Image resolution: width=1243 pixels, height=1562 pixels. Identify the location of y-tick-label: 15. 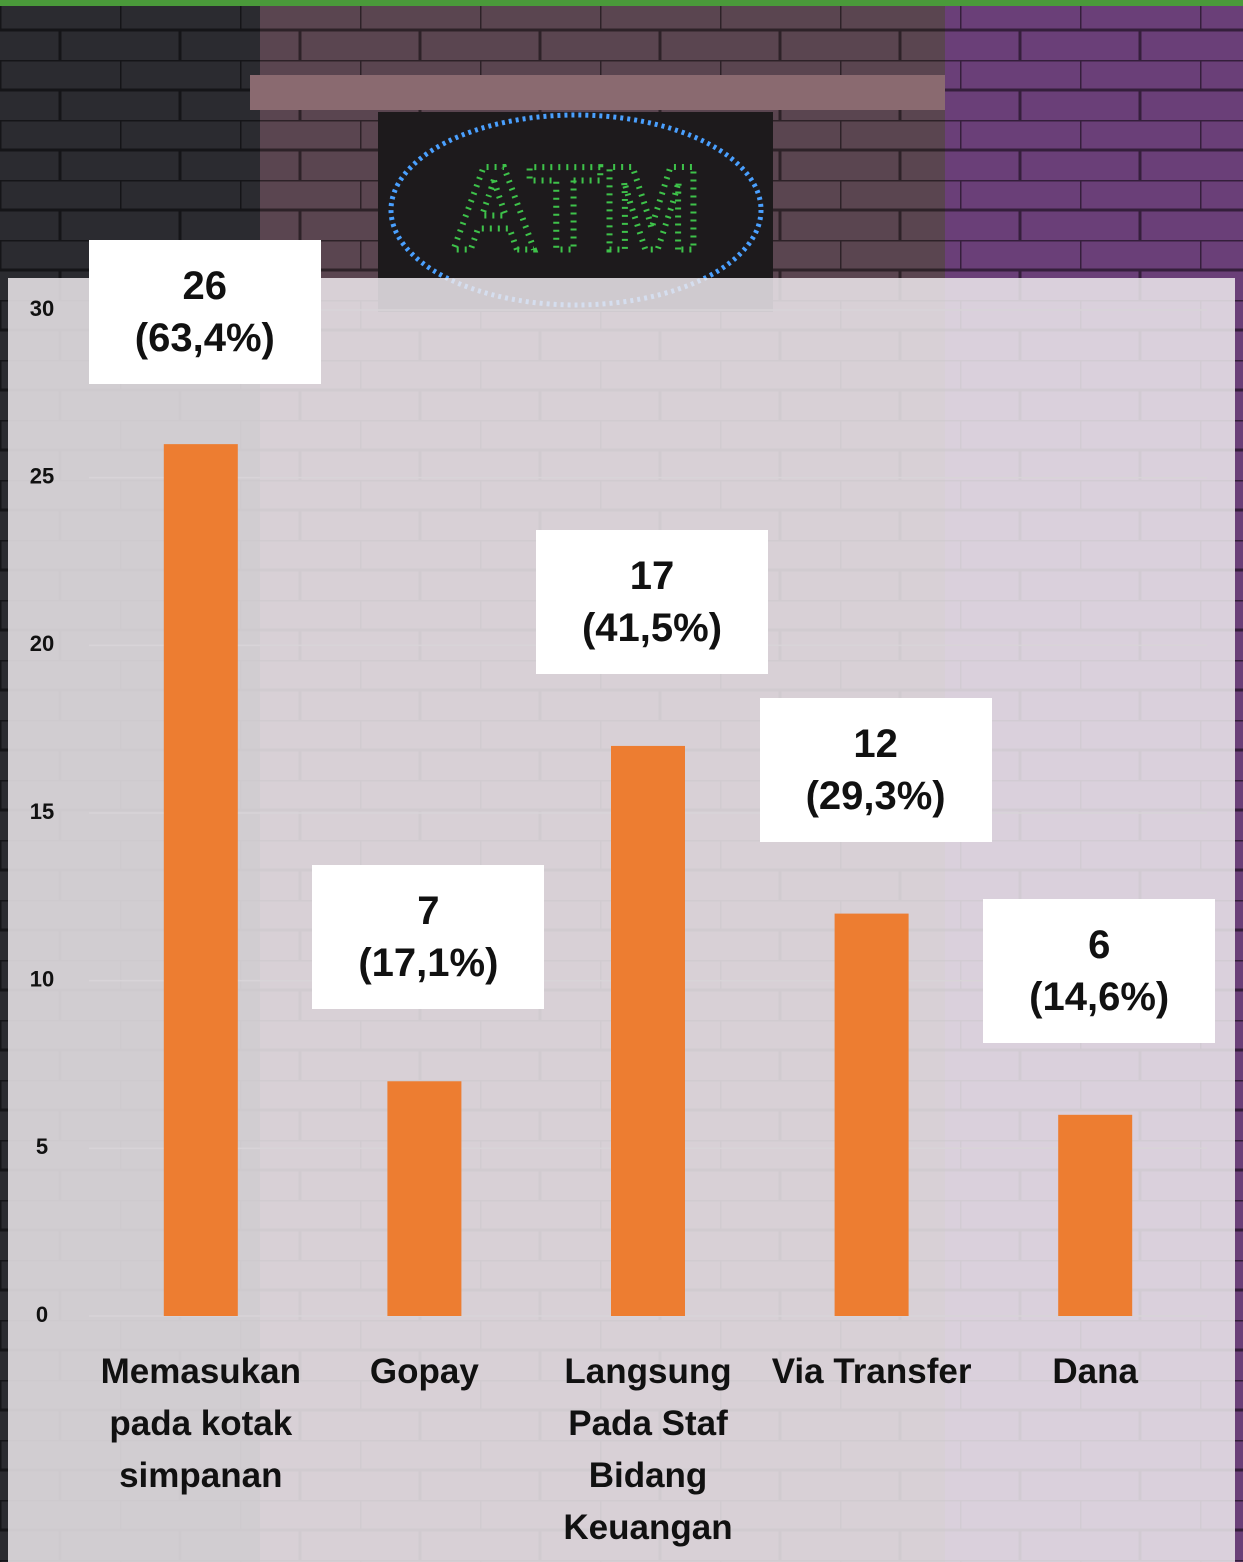
(42, 811).